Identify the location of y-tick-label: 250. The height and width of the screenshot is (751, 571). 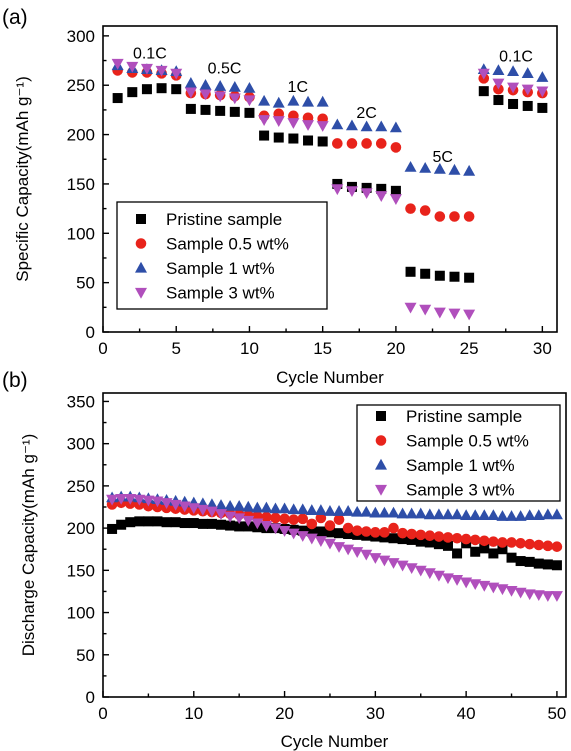
(81, 85).